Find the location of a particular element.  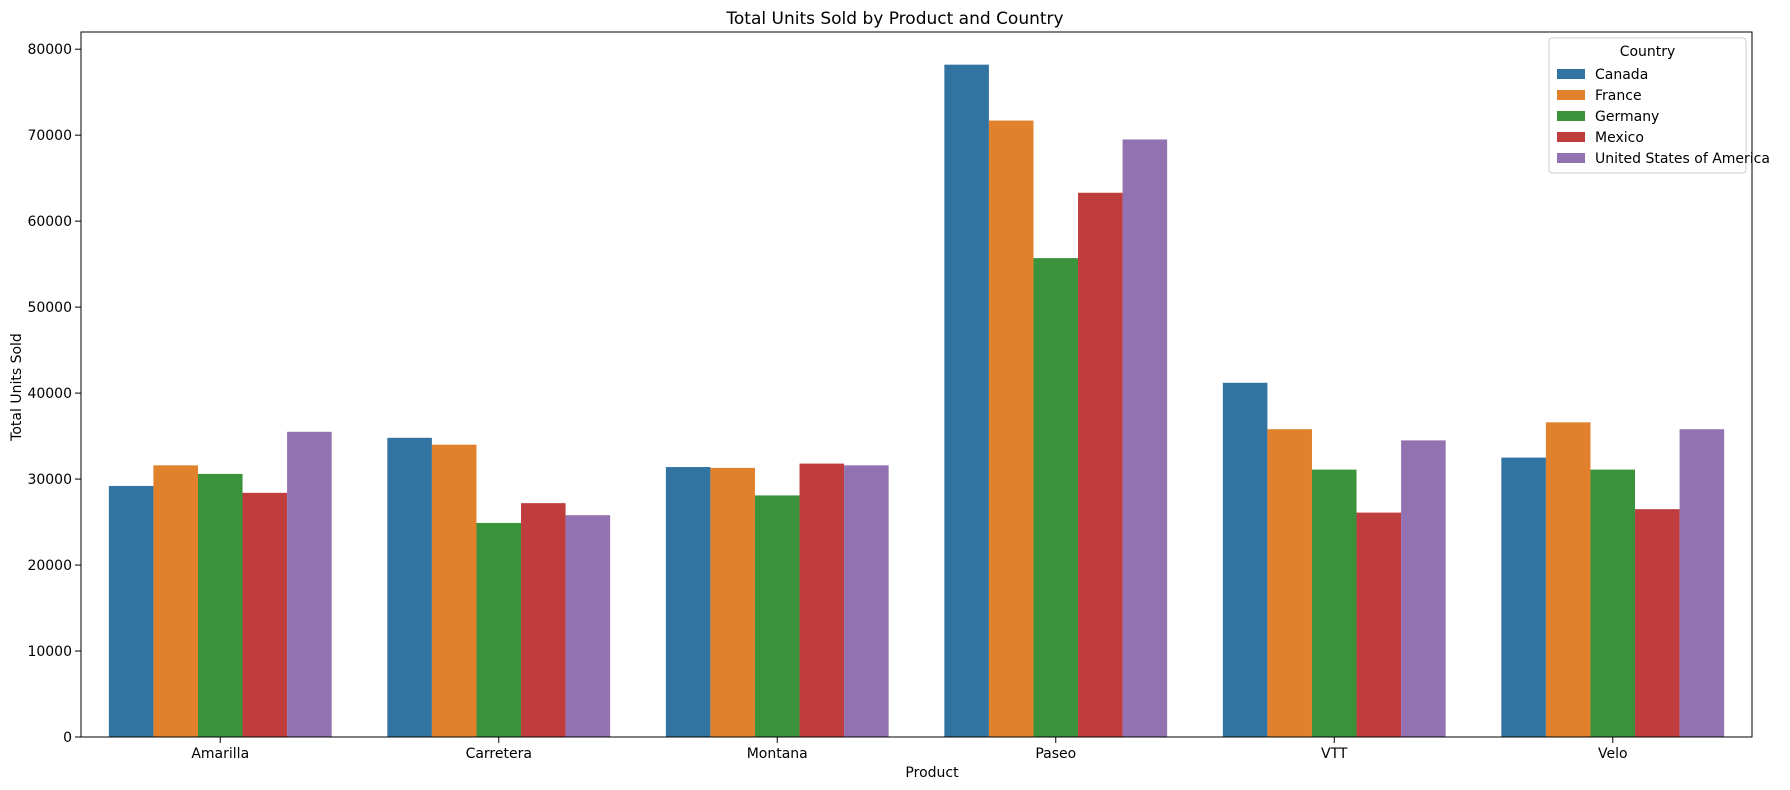

x-tick-label: Paseo is located at coordinates (1055, 754).